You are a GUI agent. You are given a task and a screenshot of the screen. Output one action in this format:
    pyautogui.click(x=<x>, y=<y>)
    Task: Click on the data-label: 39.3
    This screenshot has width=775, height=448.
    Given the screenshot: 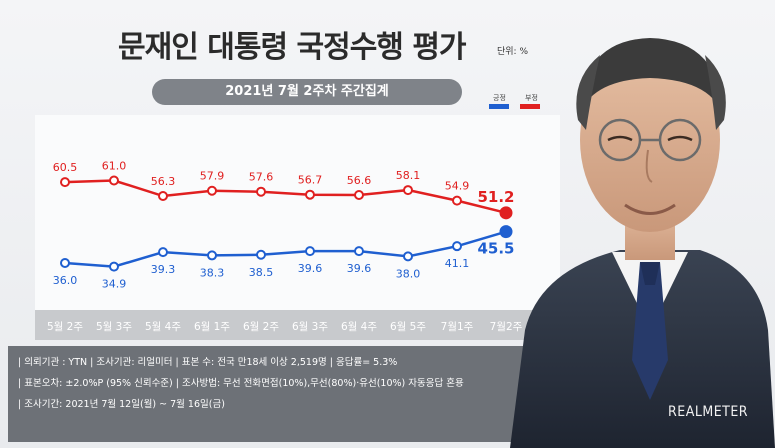 What is the action you would take?
    pyautogui.click(x=163, y=269)
    